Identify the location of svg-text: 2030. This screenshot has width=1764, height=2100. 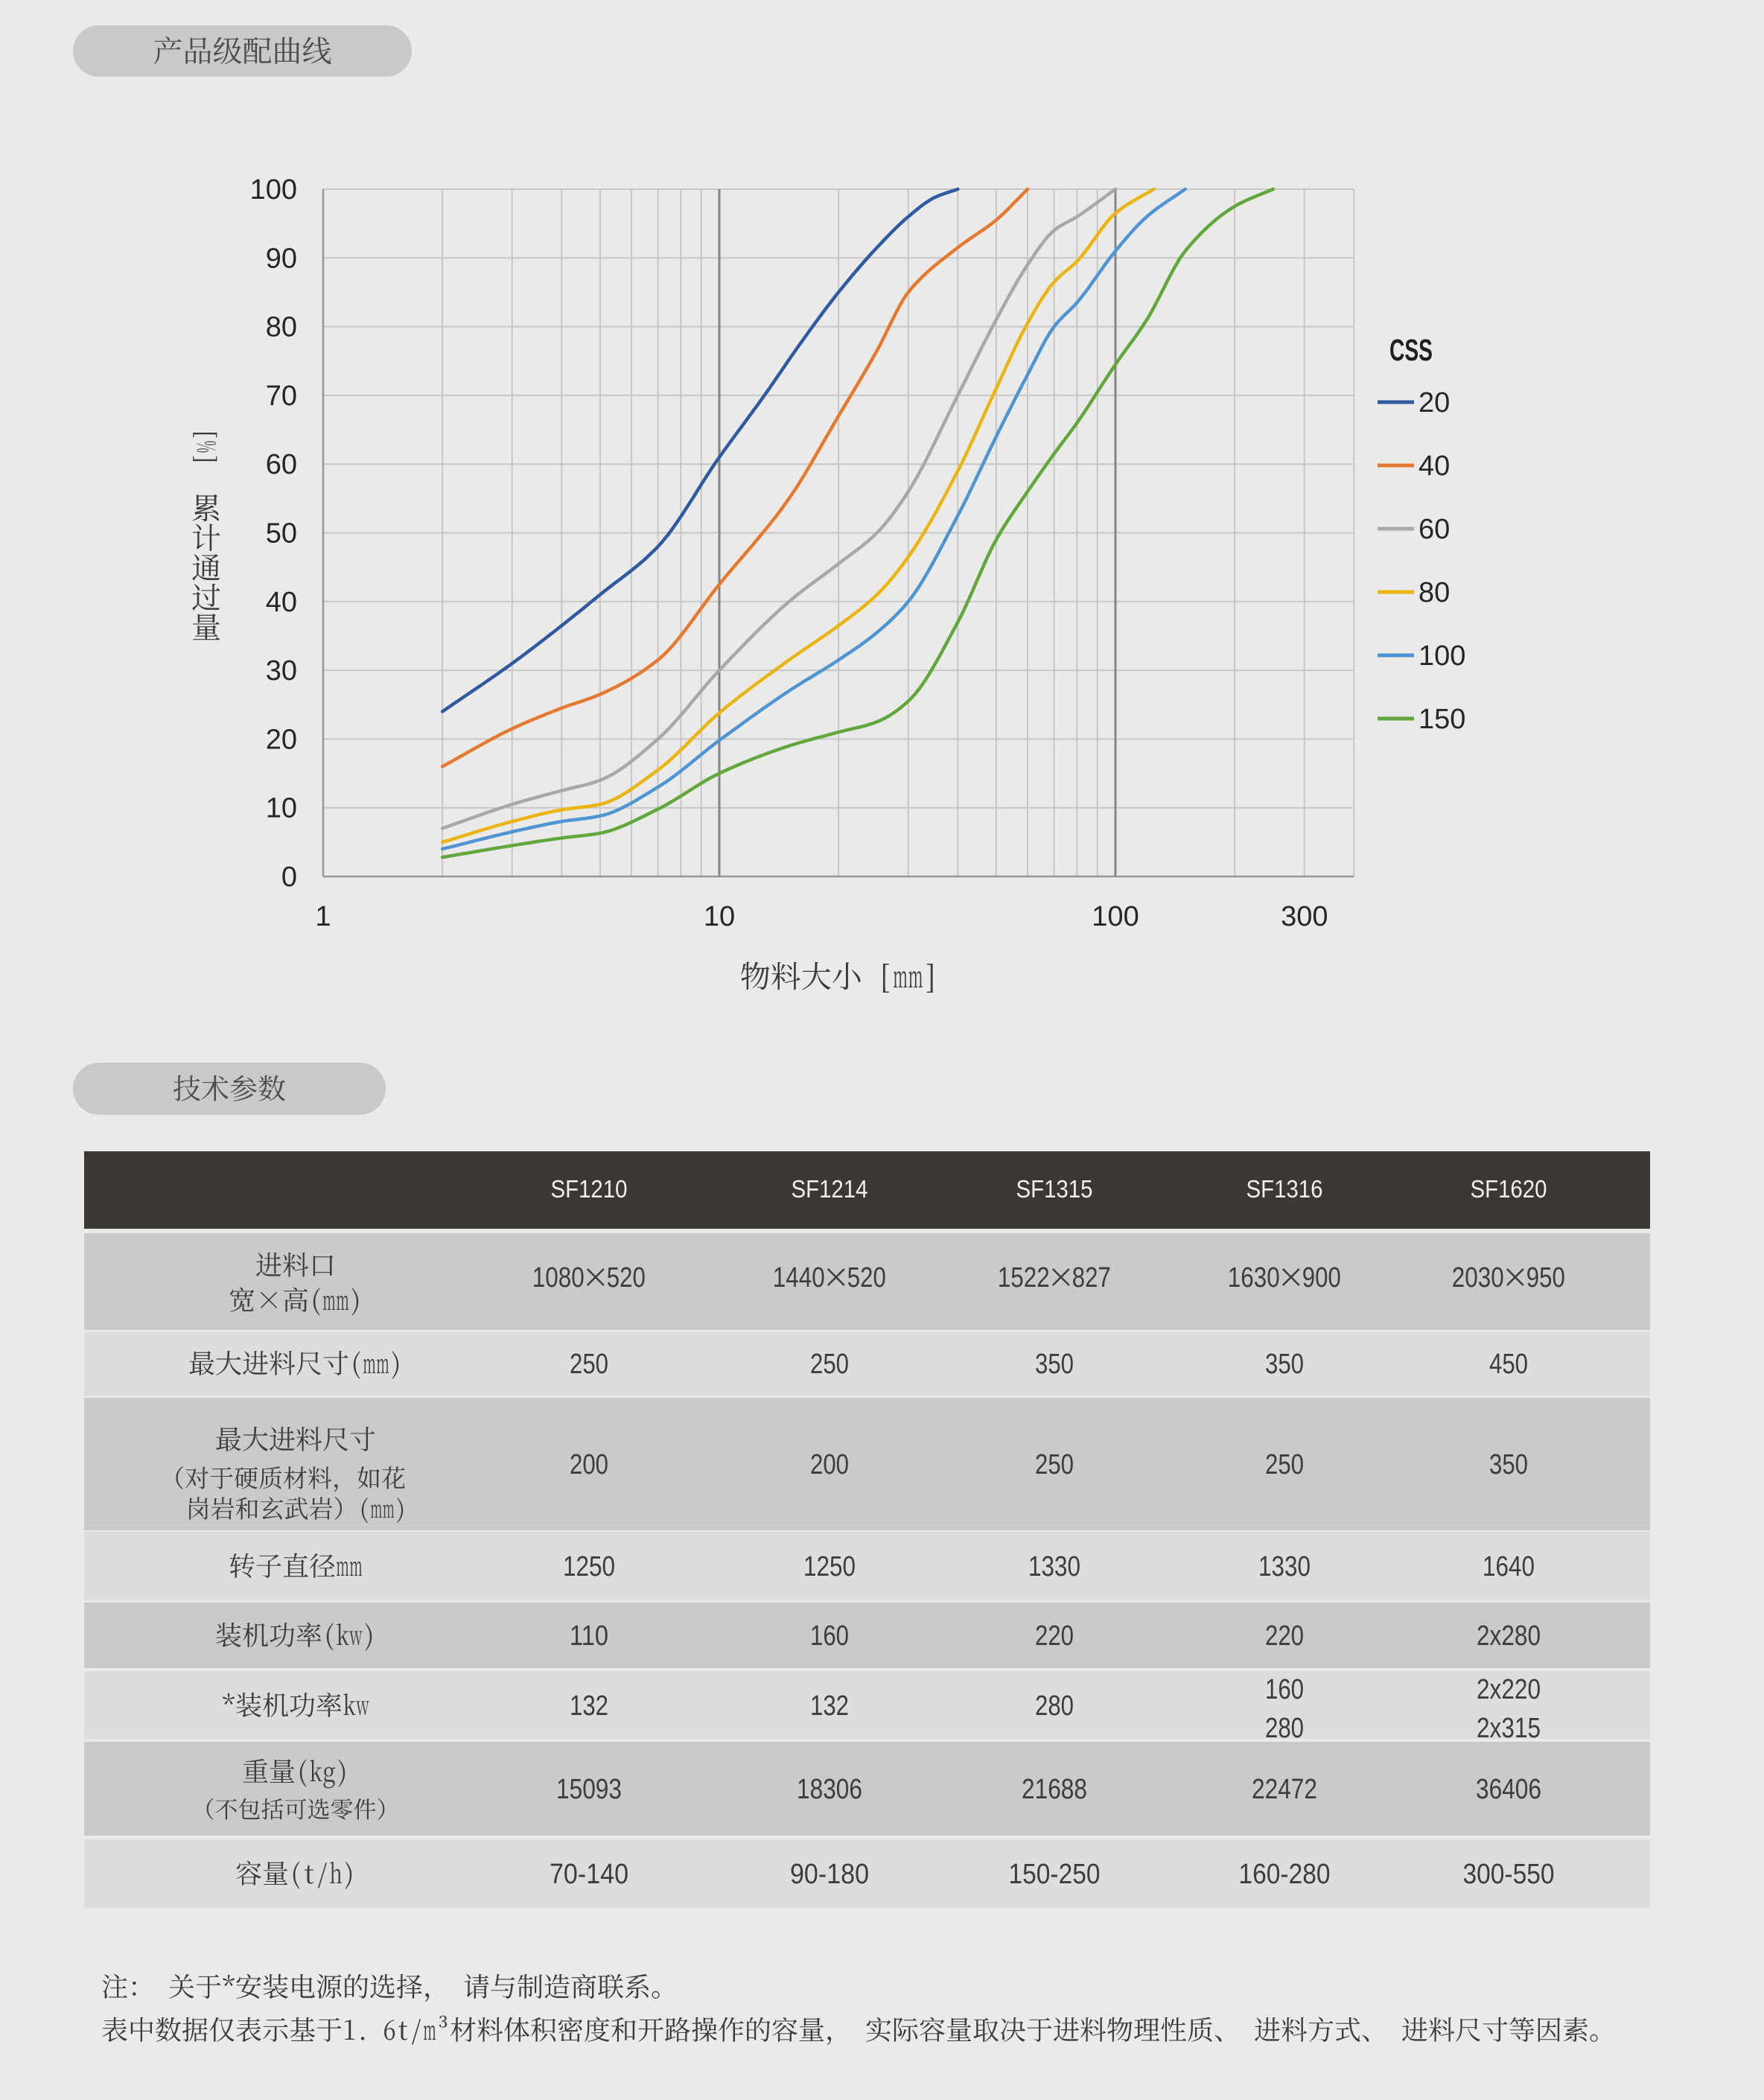
(1478, 1278).